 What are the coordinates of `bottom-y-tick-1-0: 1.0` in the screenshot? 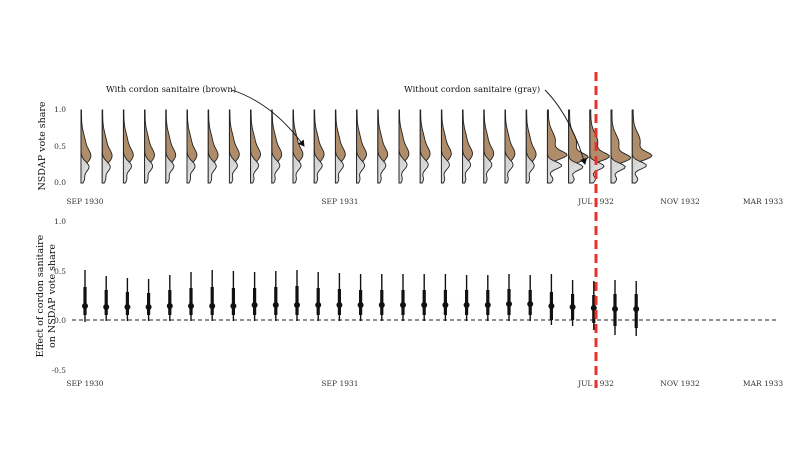 It's located at (60, 221).